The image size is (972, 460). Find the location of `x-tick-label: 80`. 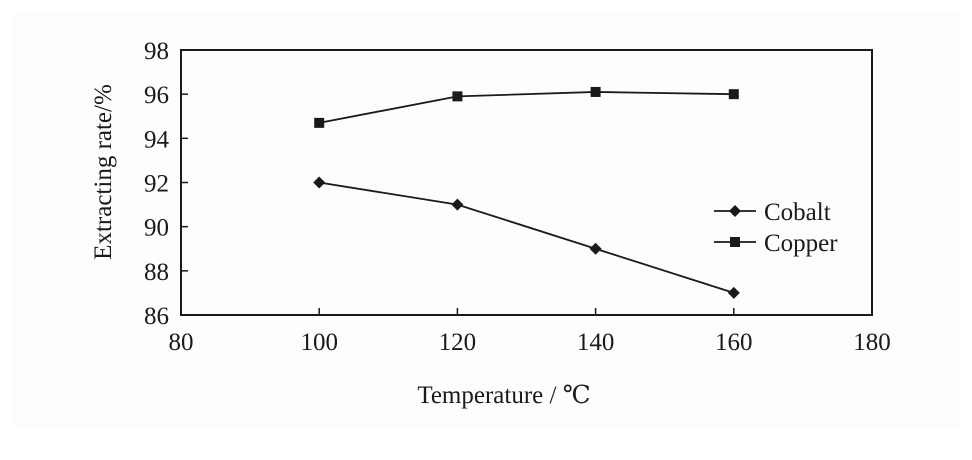

x-tick-label: 80 is located at coordinates (181, 342).